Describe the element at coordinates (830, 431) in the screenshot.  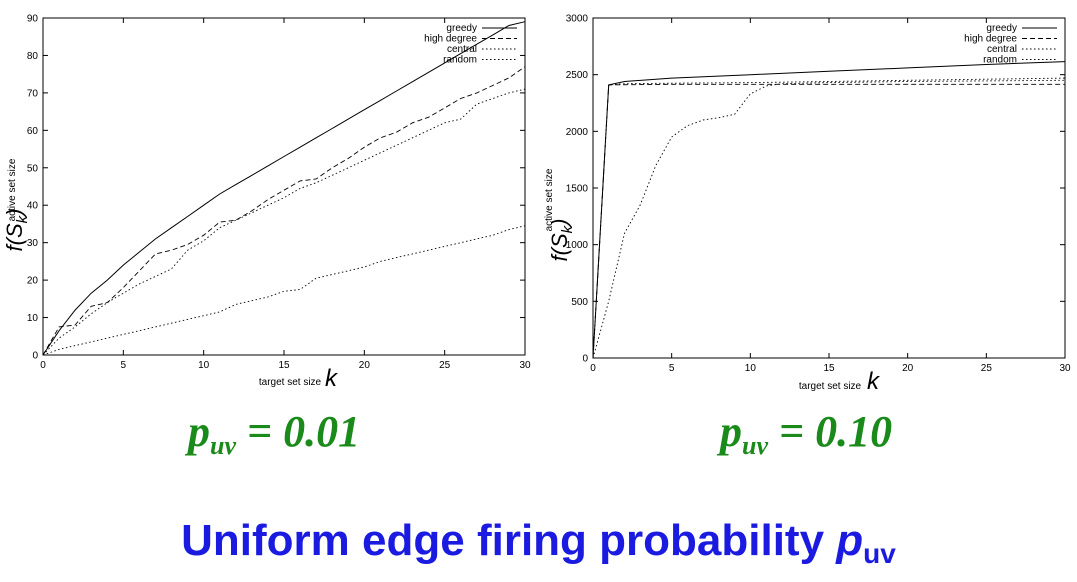
I see `caption-right-value: = 0.10` at that location.